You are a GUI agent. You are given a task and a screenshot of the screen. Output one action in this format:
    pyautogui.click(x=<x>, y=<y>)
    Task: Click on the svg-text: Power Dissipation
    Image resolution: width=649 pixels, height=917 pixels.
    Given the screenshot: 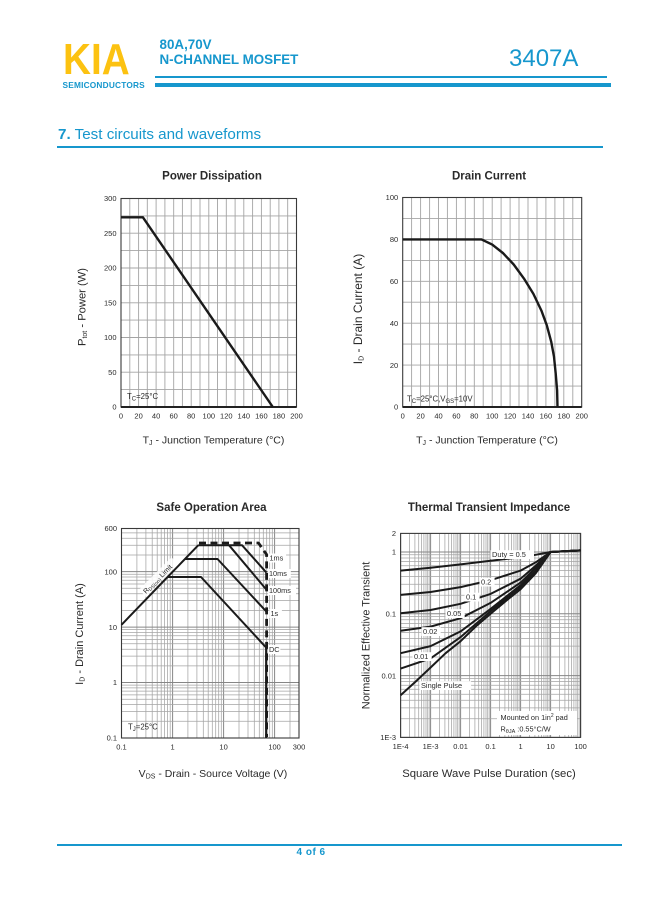 What is the action you would take?
    pyautogui.click(x=212, y=177)
    